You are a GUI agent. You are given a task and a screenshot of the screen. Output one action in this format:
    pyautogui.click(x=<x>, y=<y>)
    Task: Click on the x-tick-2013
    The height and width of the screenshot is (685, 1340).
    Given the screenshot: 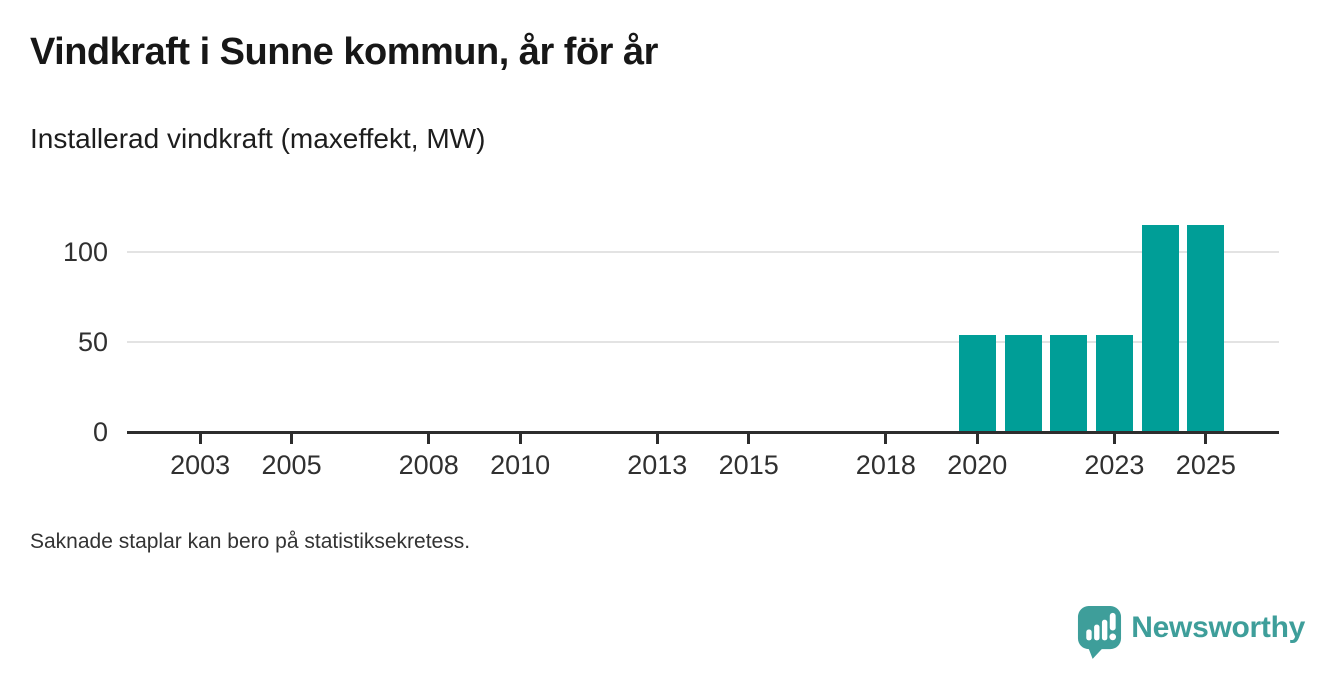 What is the action you would take?
    pyautogui.click(x=657, y=438)
    